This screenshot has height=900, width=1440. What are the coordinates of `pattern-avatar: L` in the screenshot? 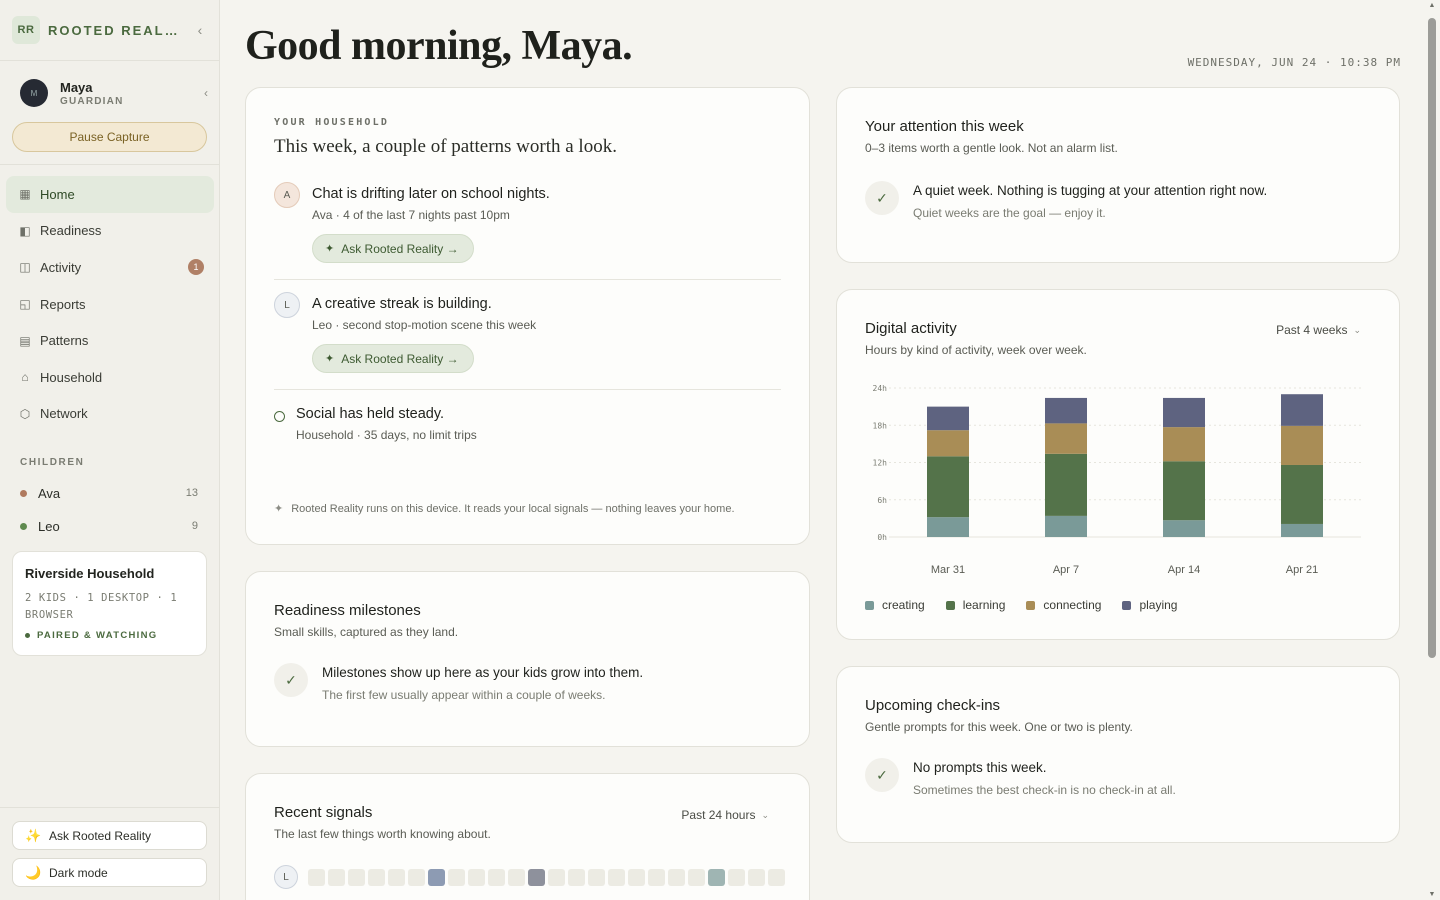 It's located at (287, 305).